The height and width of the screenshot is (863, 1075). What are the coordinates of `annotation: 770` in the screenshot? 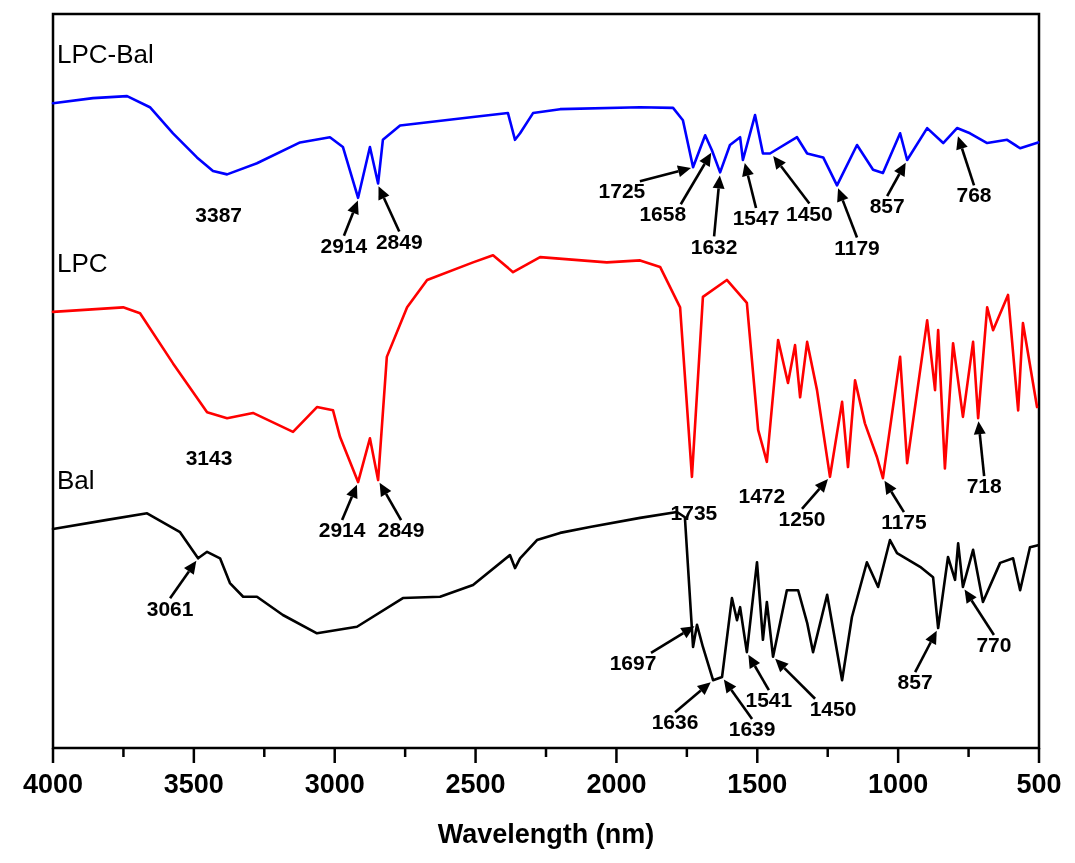 It's located at (994, 645).